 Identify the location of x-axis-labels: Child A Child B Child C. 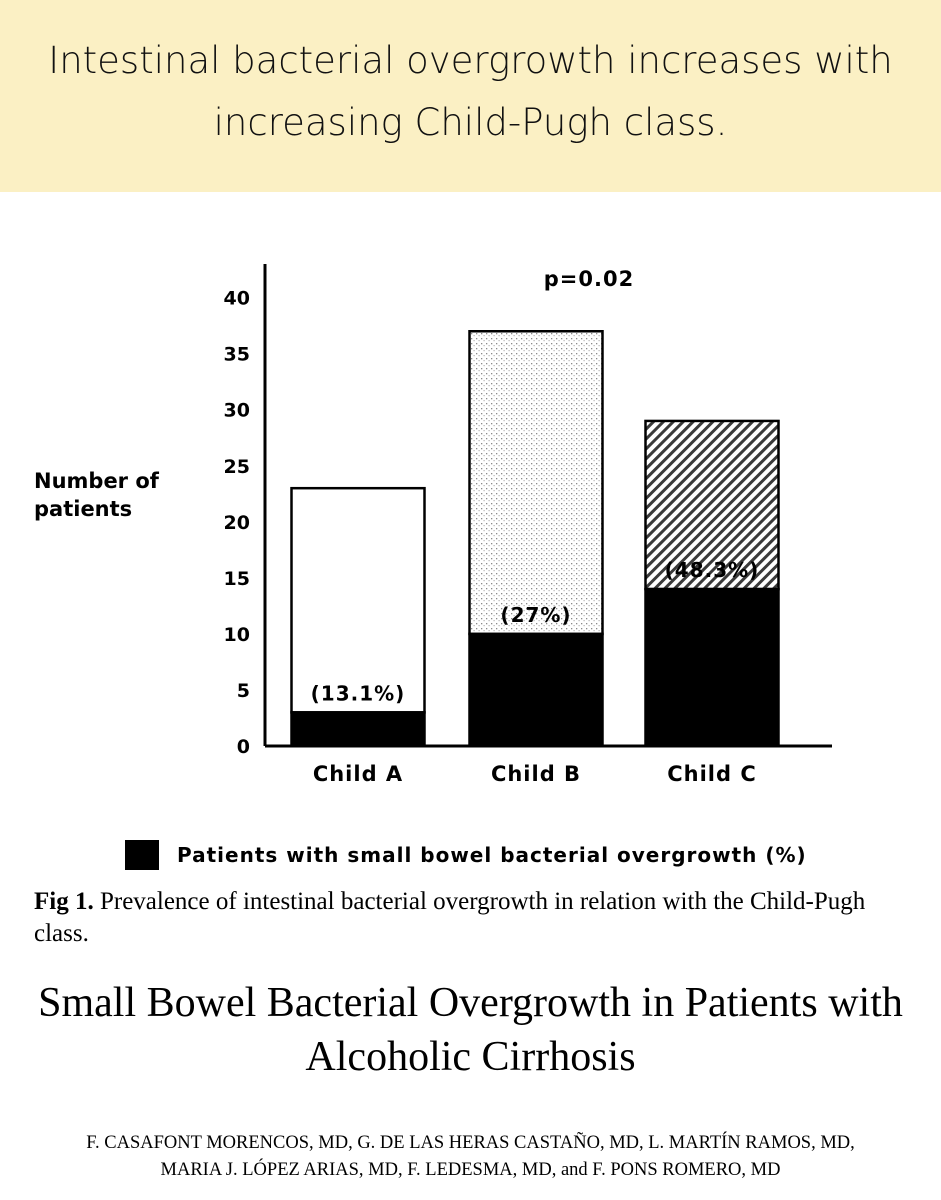
(535, 774).